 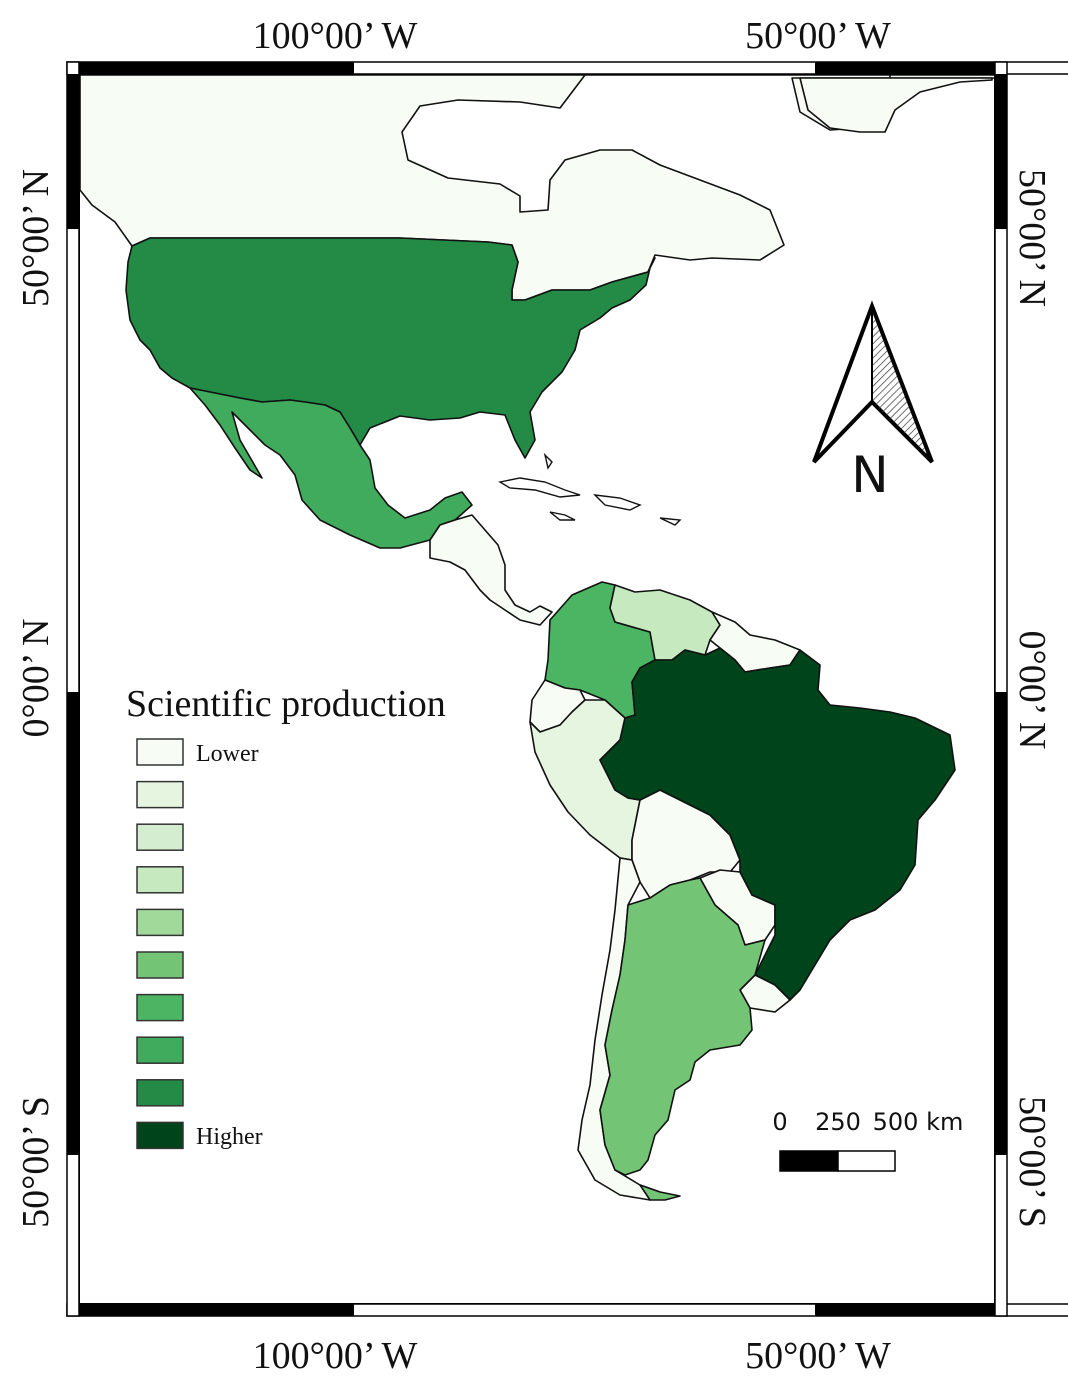 I want to click on north-arrow-icon: N, so click(x=873, y=402).